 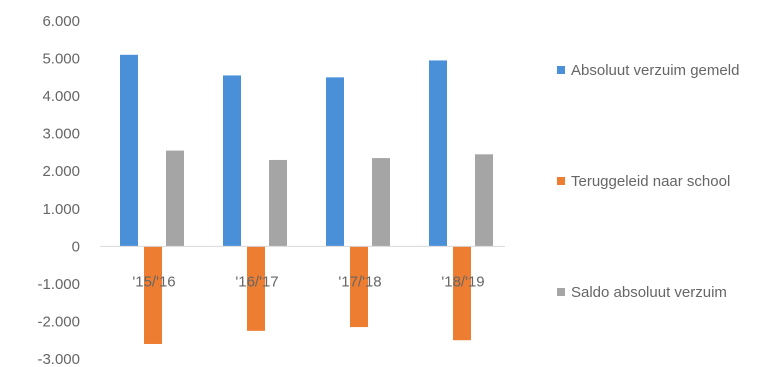 I want to click on y-tick-label: 0, so click(x=76, y=246).